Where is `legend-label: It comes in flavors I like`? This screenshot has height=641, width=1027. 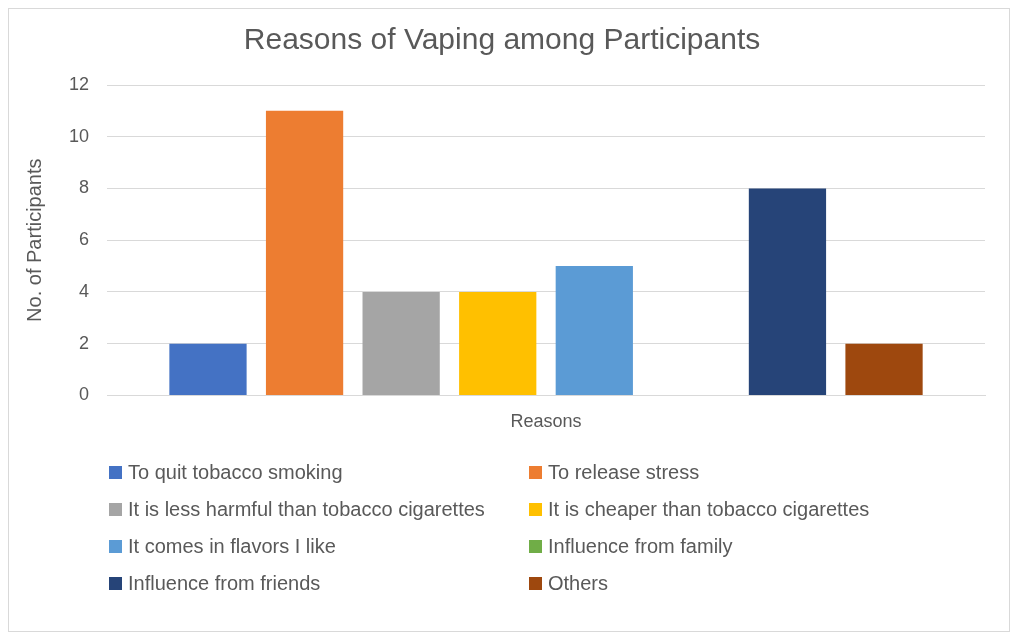
legend-label: It comes in flavors I like is located at coordinates (232, 546).